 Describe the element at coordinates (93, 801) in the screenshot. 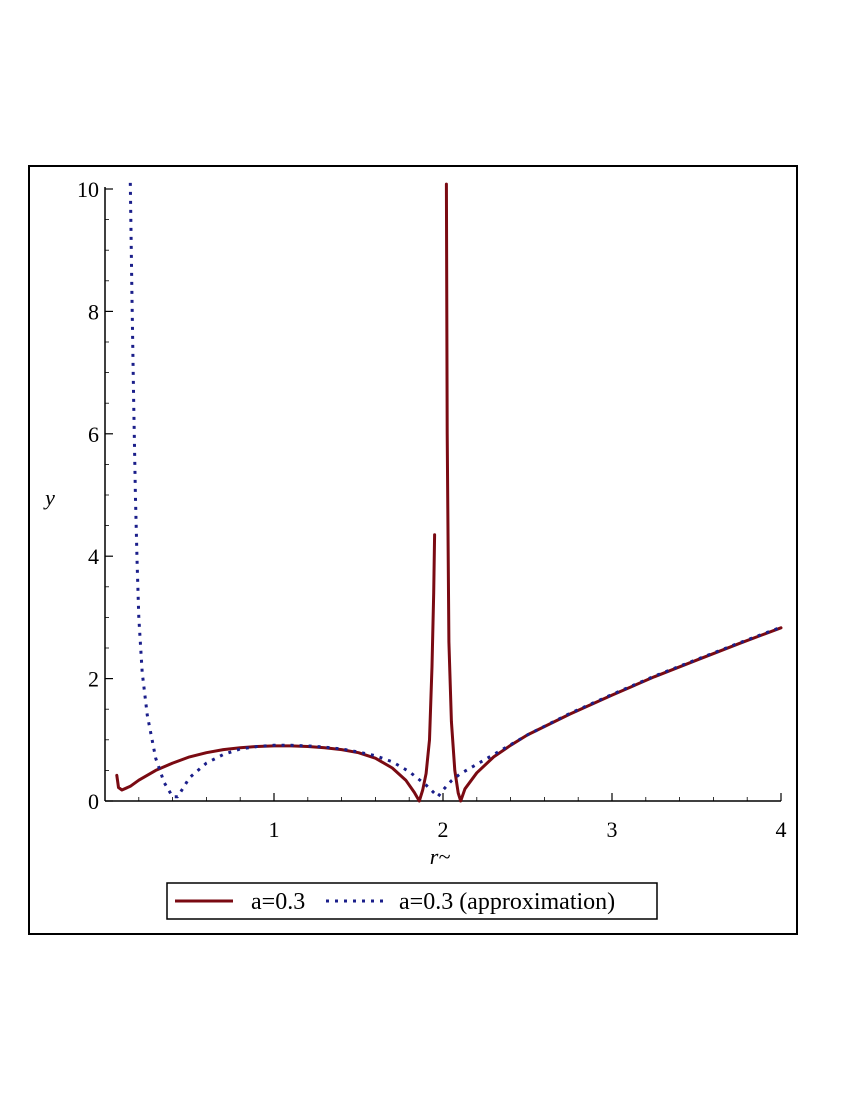

I see `y-tick-label: 0` at that location.